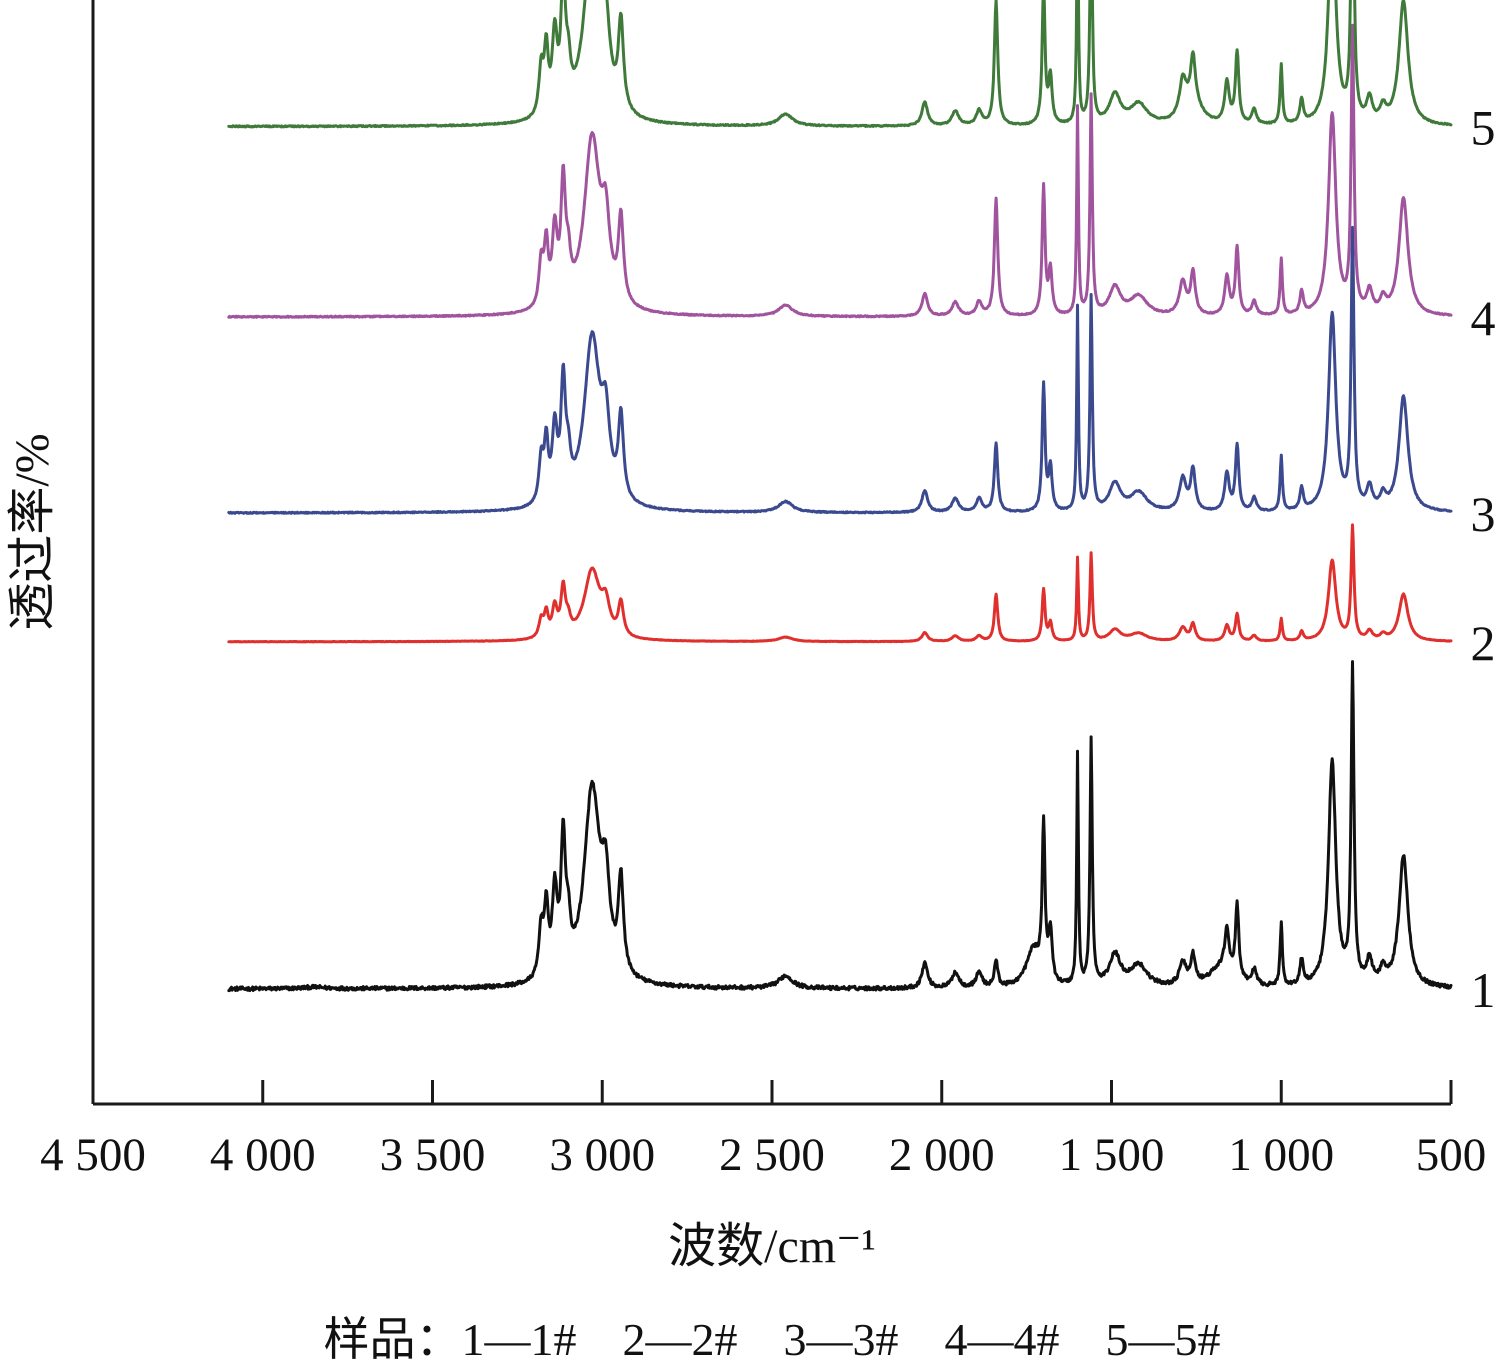 The width and height of the screenshot is (1512, 1369). What do you see at coordinates (1483, 643) in the screenshot?
I see `series-label-2: 2` at bounding box center [1483, 643].